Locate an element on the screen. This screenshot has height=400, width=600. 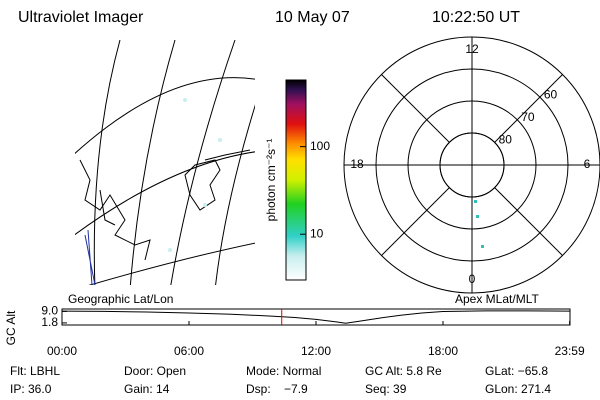
time: 10:22:50 UT is located at coordinates (476, 17).